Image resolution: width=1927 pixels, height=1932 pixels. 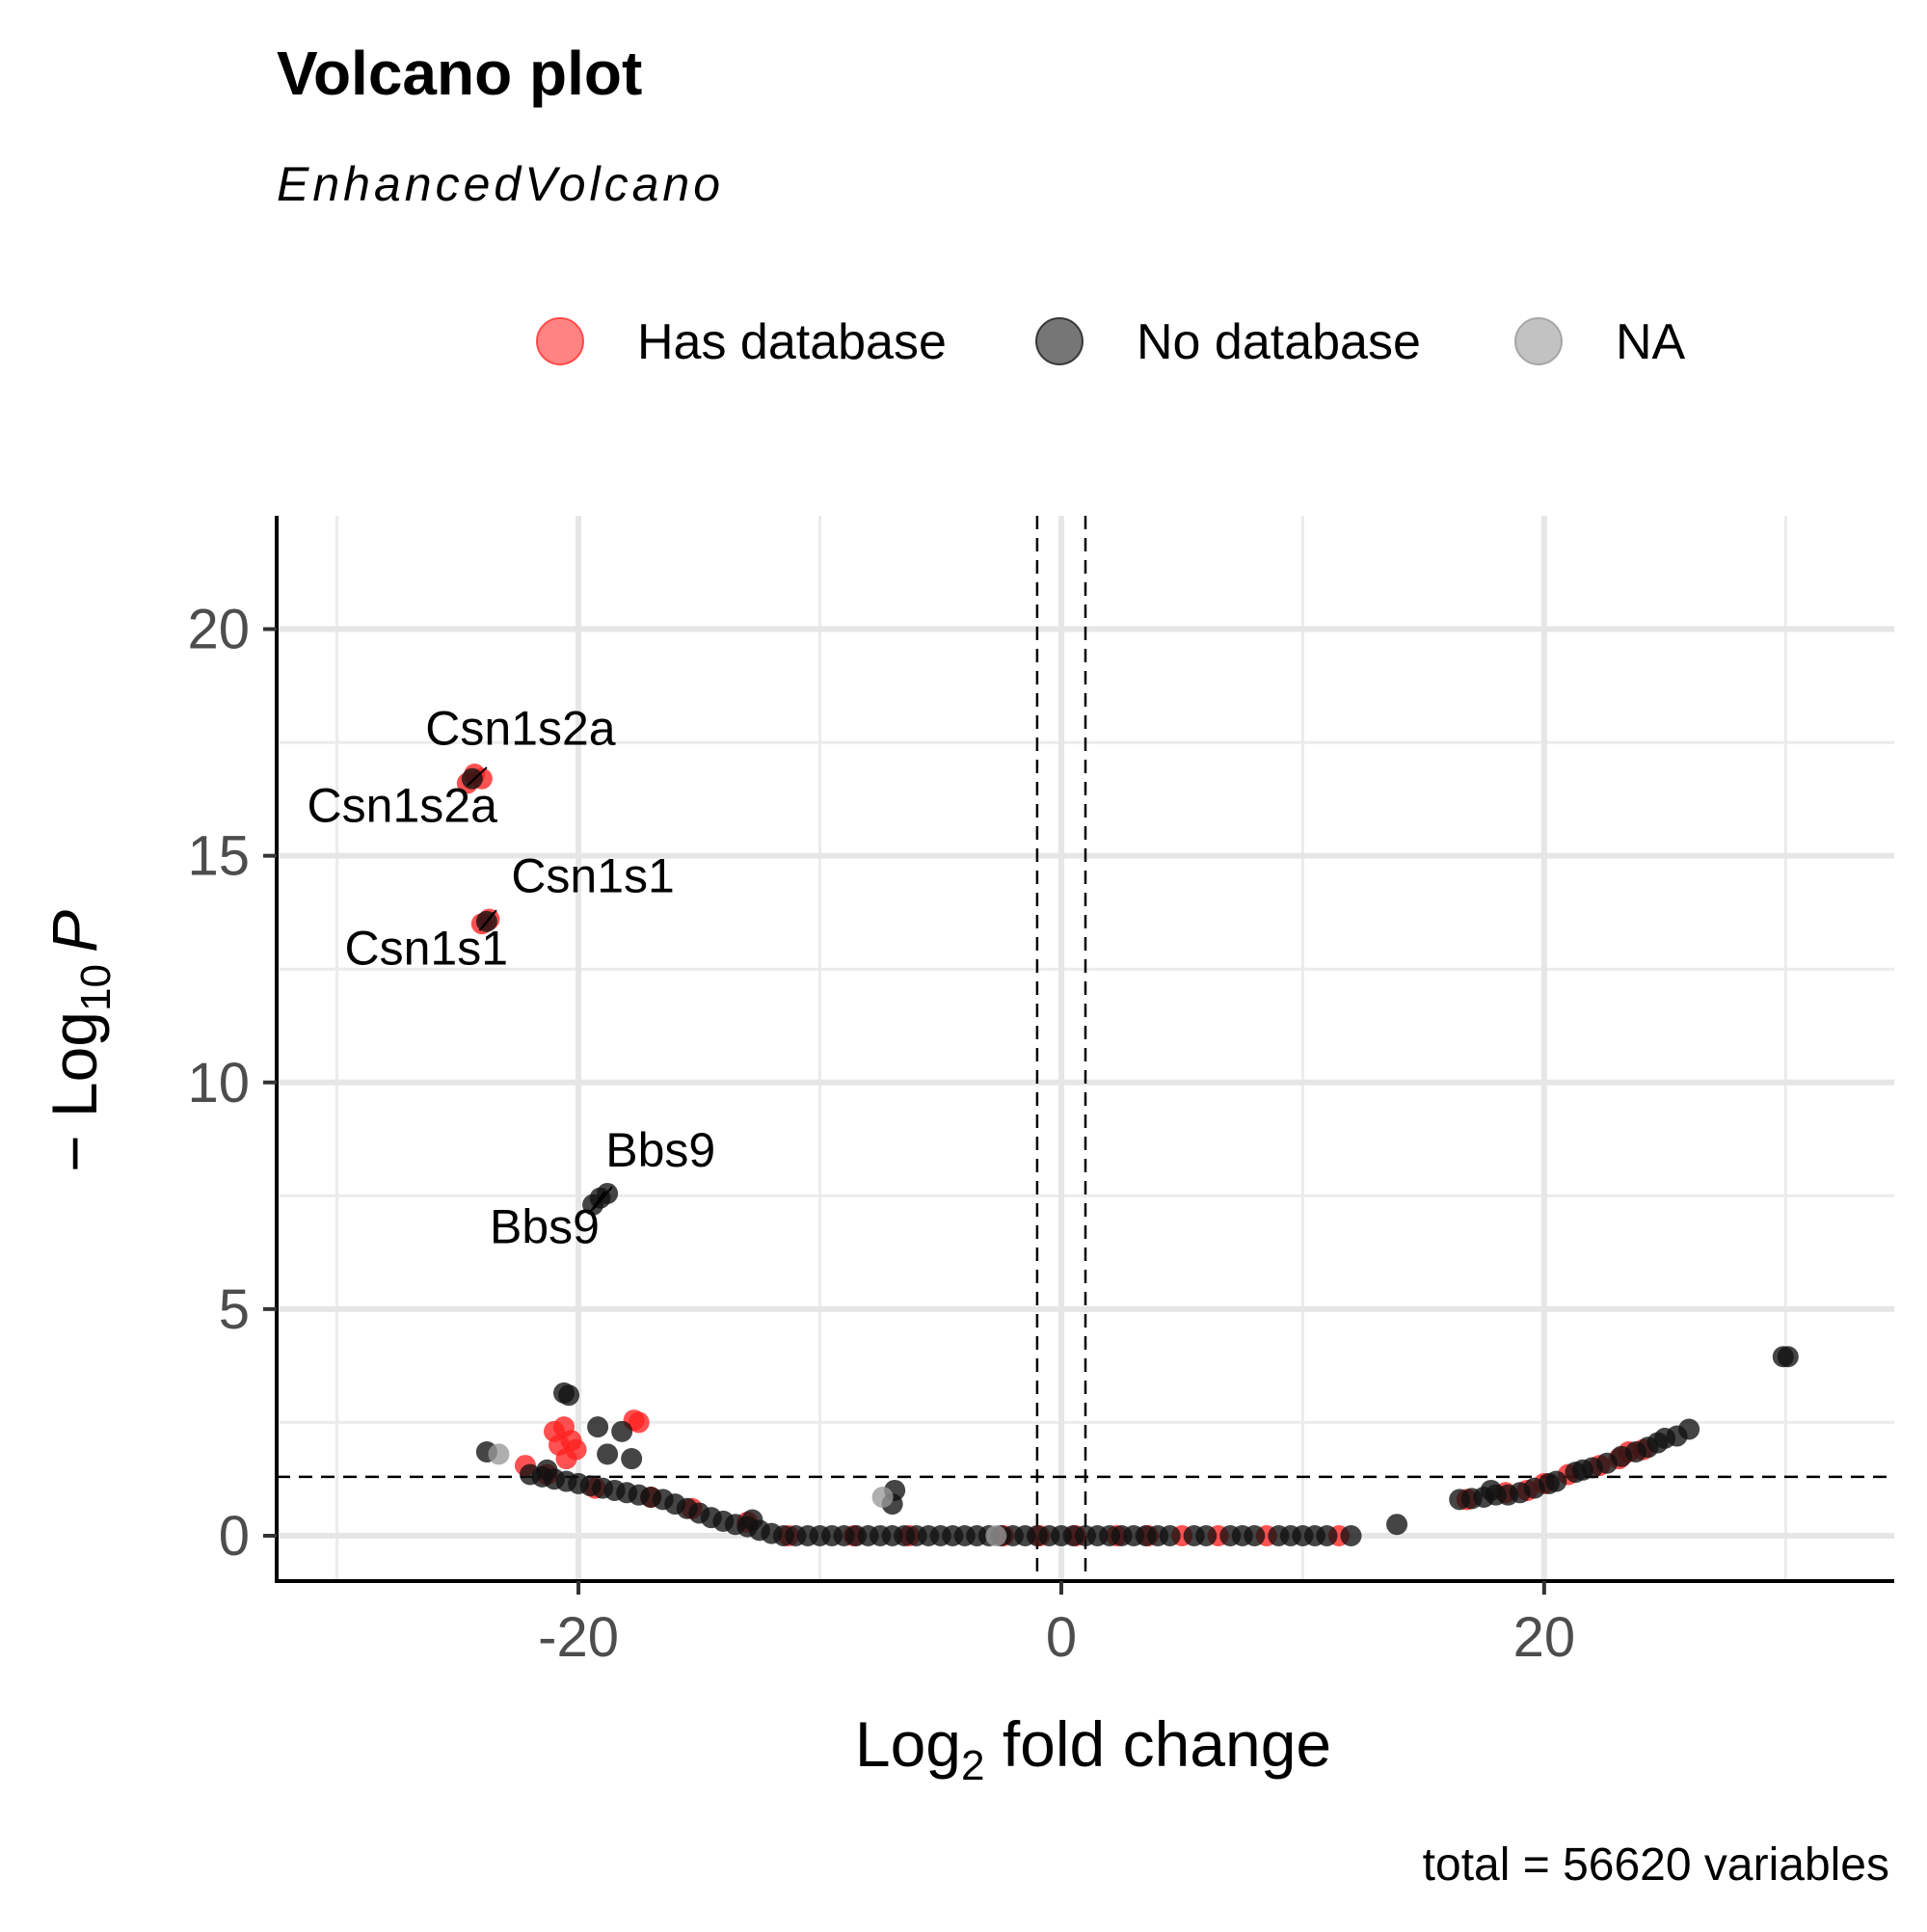 I want to click on chart-title: Volcano plot, so click(x=459, y=73).